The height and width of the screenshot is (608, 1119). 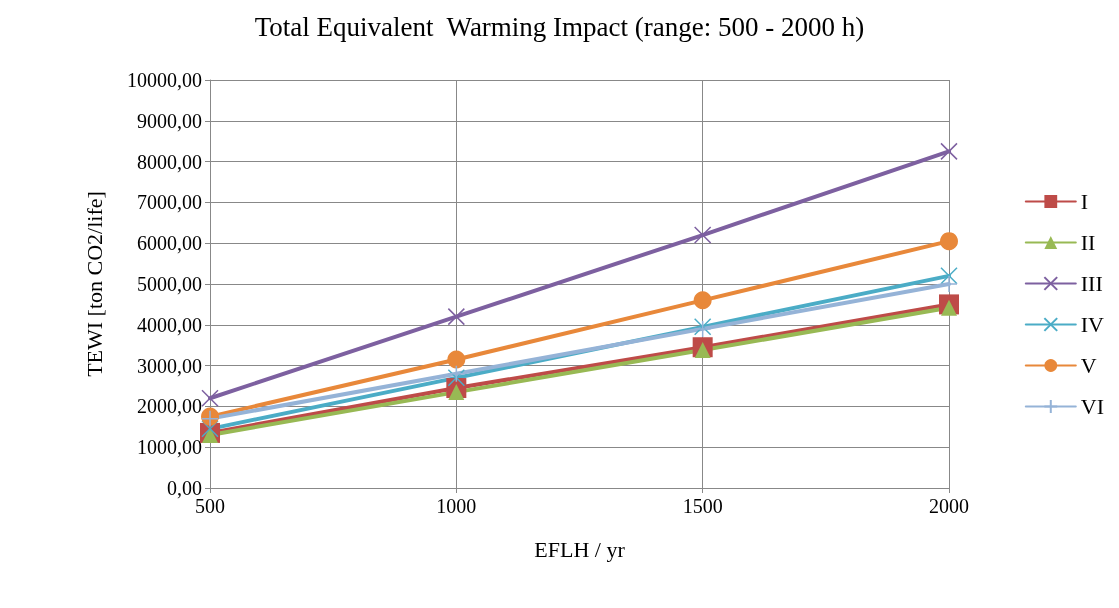 I want to click on chart-title: Total Equivalent Warming Impact (range: 500 - 2000 h), so click(x=559, y=26).